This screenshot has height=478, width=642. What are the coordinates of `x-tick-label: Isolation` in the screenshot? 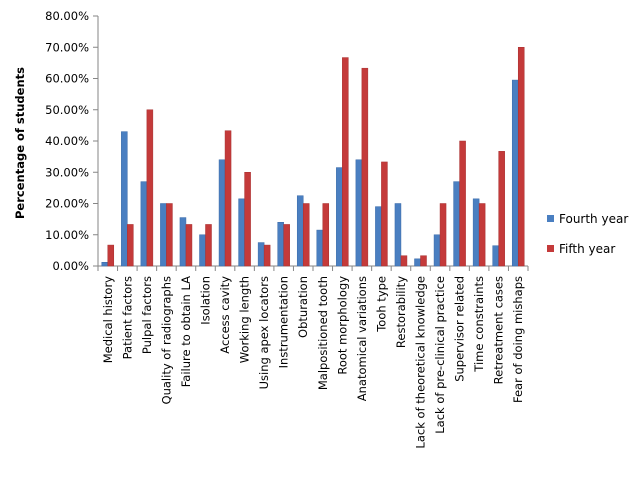 It's located at (206, 300).